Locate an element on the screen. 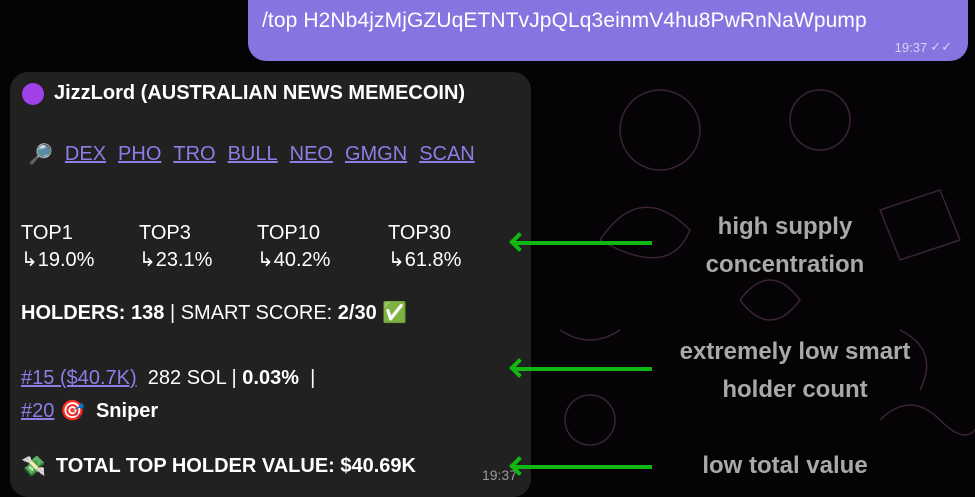  link-bull: BULL is located at coordinates (252, 154).